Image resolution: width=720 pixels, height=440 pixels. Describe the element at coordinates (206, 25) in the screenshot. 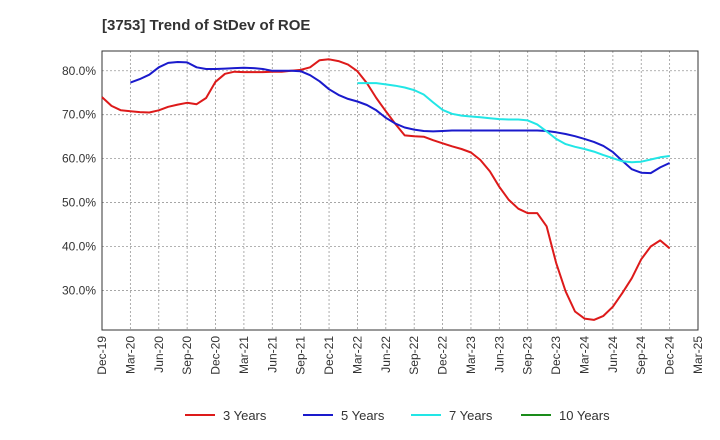

I see `chart-title: [3753] Trend of StDev of ROE` at that location.